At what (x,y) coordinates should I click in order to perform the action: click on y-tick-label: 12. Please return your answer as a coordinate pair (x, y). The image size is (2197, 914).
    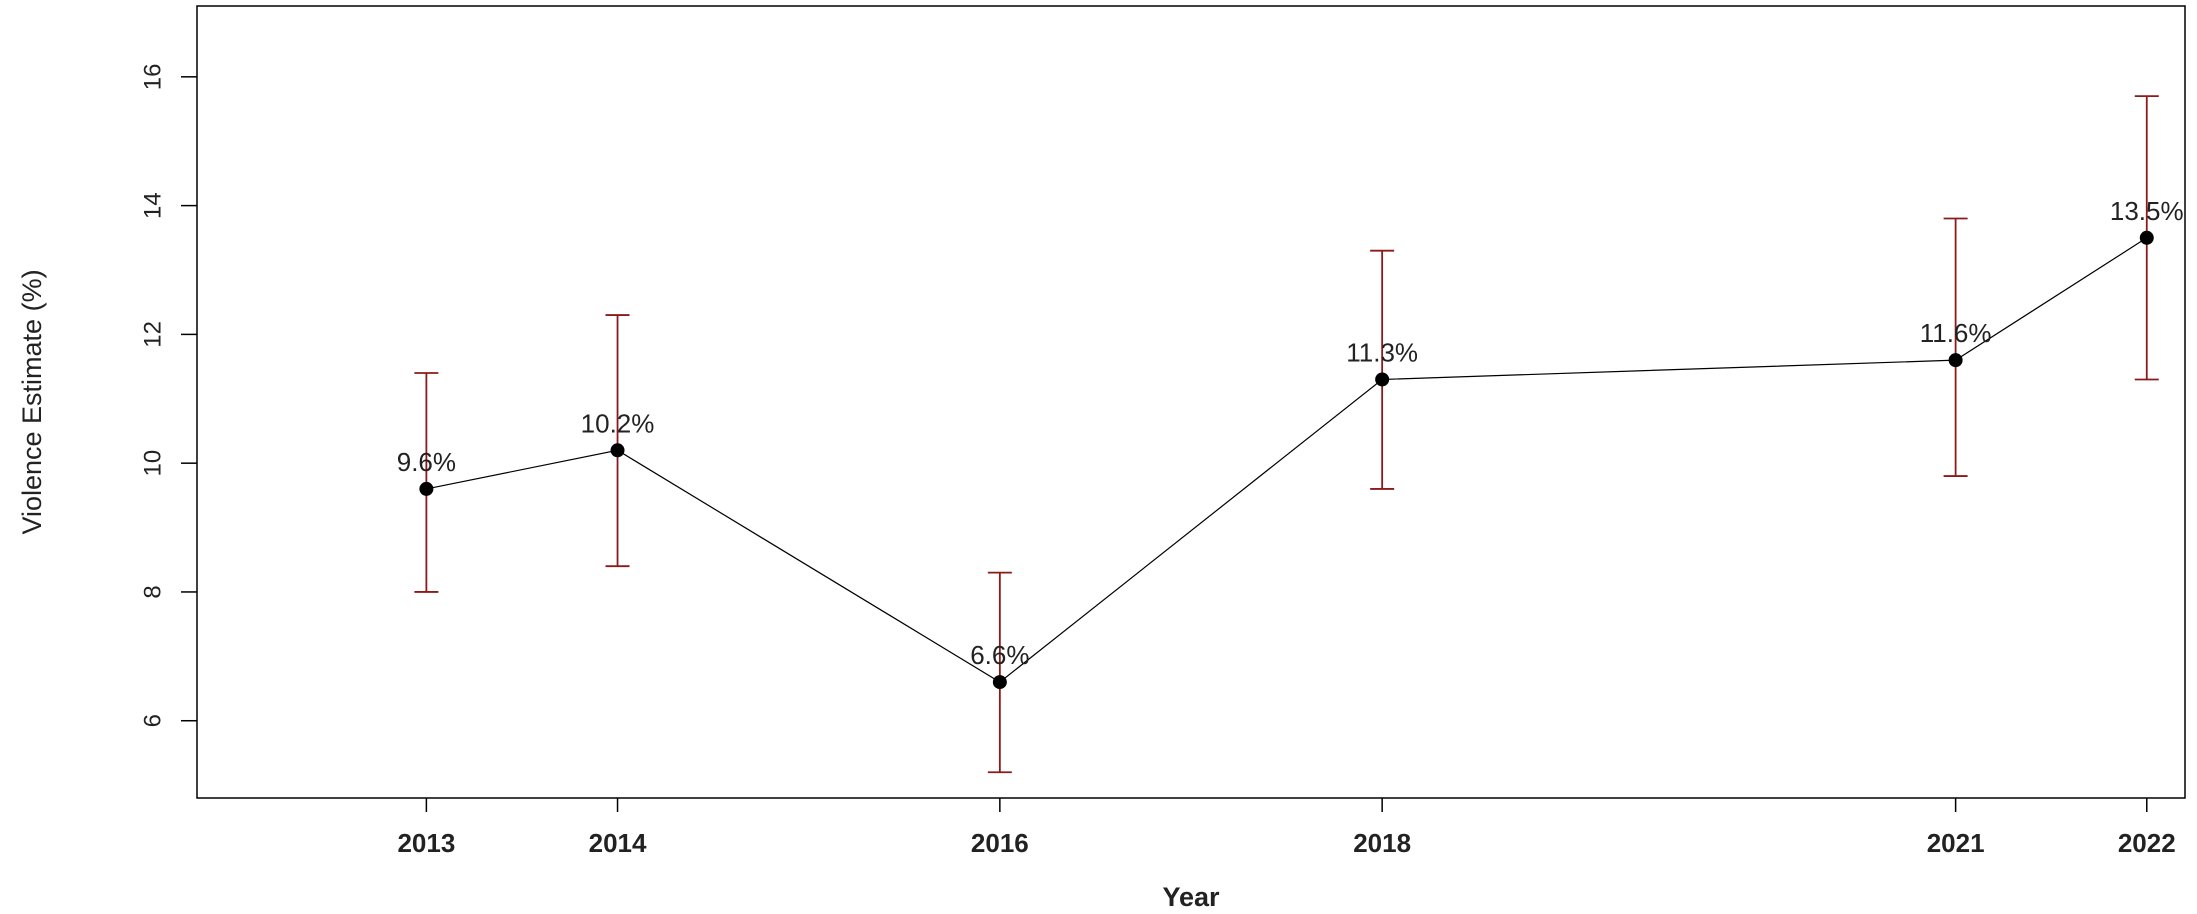
    Looking at the image, I should click on (153, 334).